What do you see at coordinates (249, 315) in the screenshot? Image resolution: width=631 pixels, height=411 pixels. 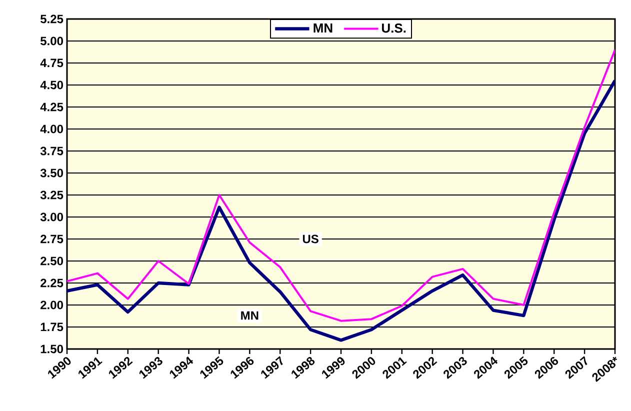 I see `annotation: MN` at bounding box center [249, 315].